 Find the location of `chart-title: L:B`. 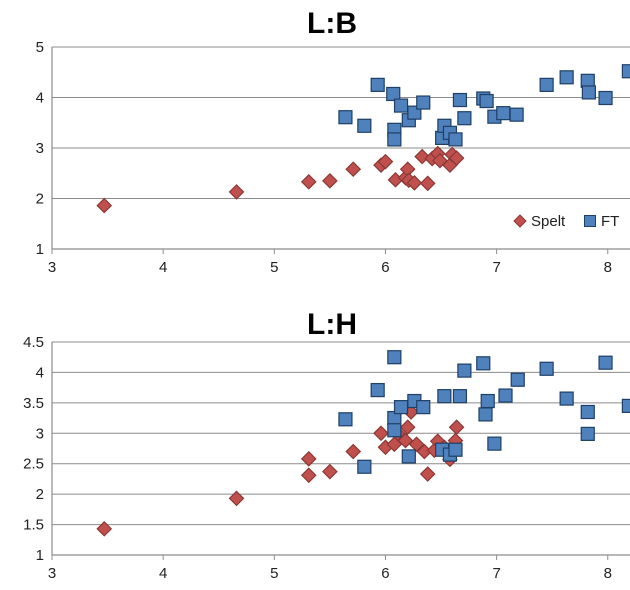

chart-title: L:B is located at coordinates (332, 23).